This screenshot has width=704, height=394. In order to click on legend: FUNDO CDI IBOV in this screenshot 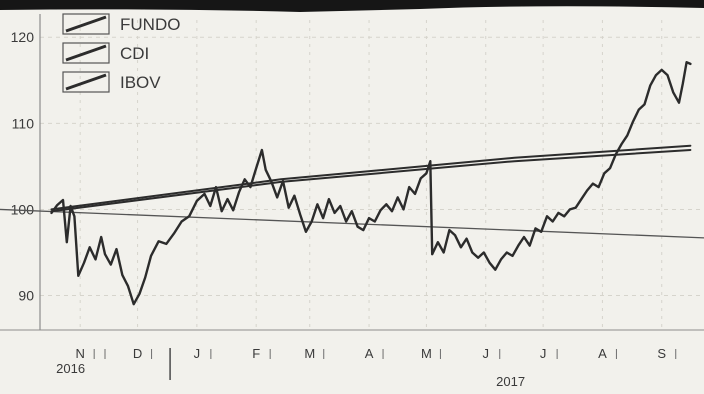, I will do `click(121, 53)`.